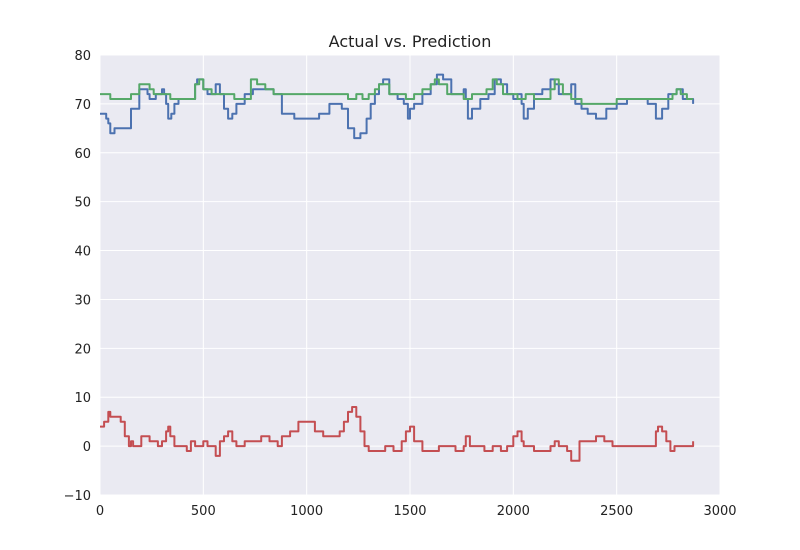  I want to click on y-tick-label: 30, so click(82, 300).